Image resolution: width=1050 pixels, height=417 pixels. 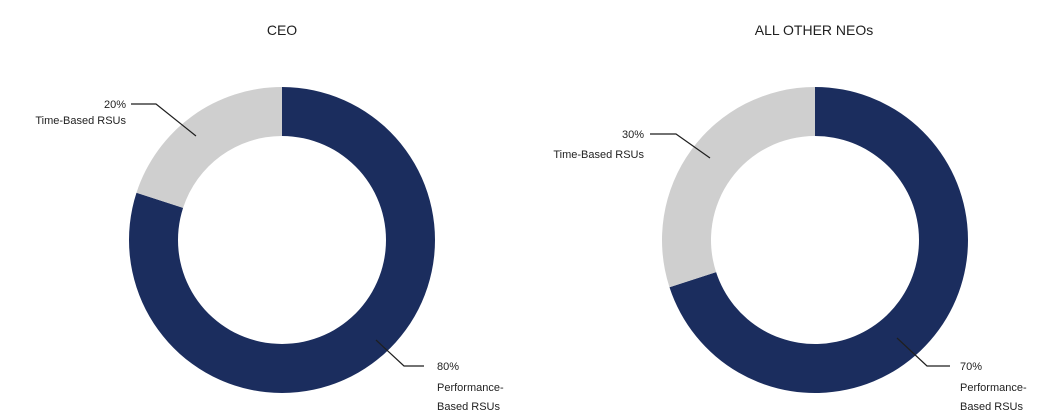 I want to click on leader-line-neos-time, so click(x=680, y=146).